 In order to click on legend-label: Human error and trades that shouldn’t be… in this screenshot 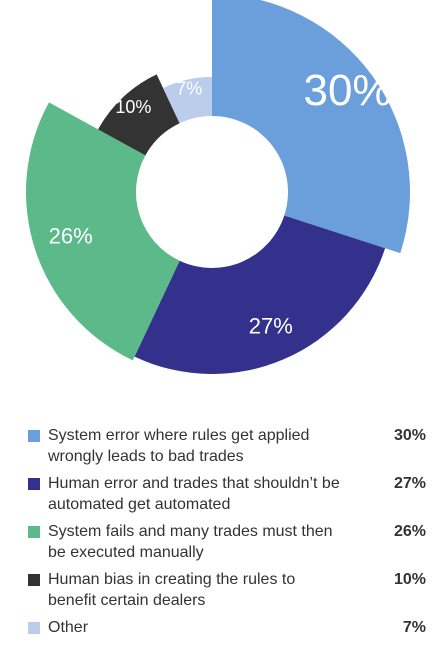, I will do `click(194, 494)`.